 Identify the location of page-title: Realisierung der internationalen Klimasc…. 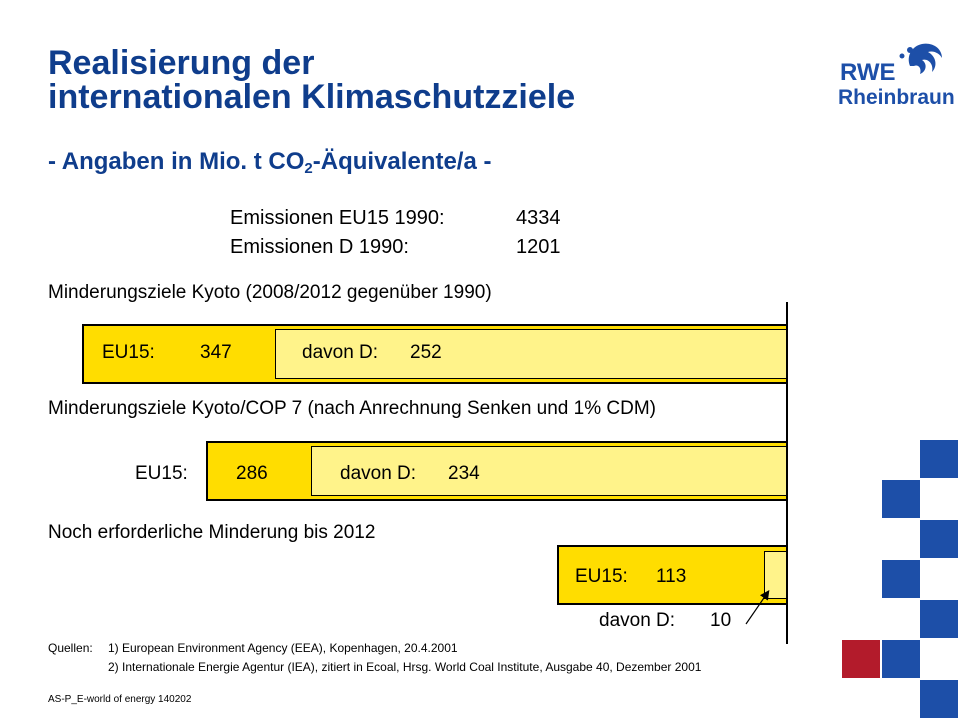
(311, 80).